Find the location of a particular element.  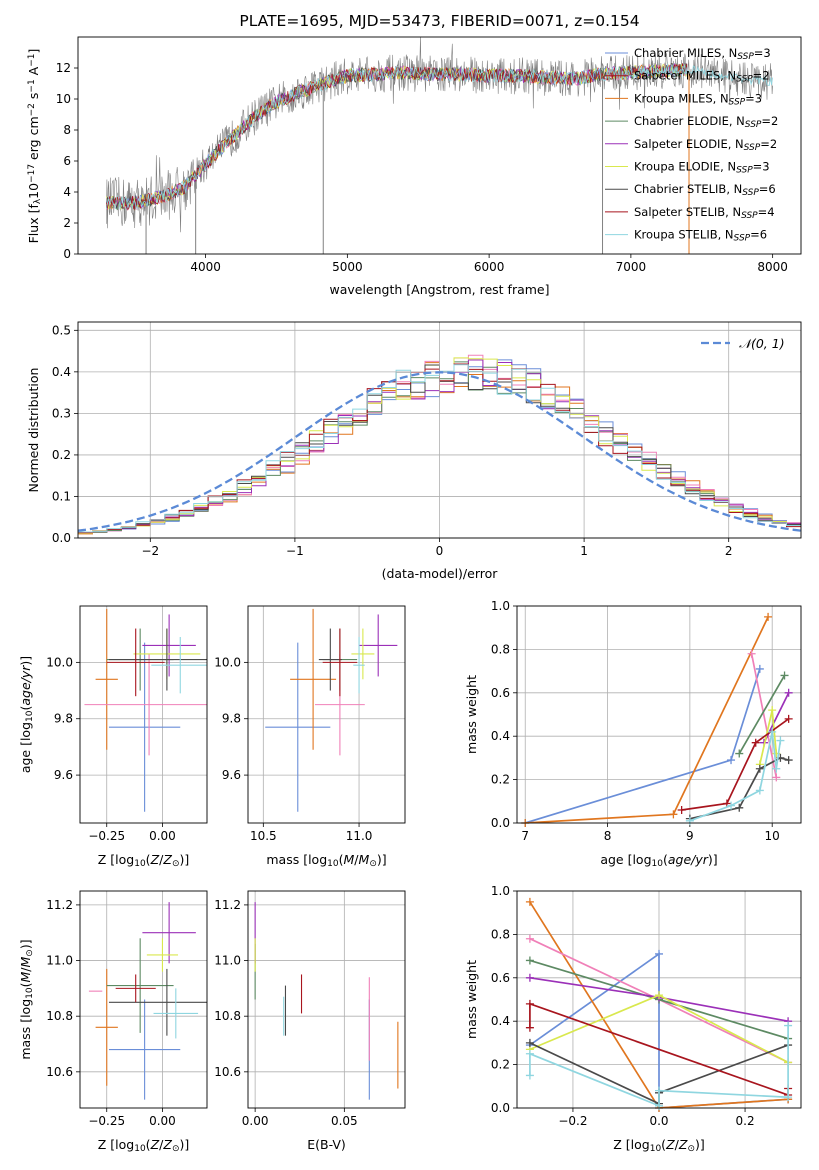

mass-weight-vs-age-ylabel: mass weight is located at coordinates (471, 714).